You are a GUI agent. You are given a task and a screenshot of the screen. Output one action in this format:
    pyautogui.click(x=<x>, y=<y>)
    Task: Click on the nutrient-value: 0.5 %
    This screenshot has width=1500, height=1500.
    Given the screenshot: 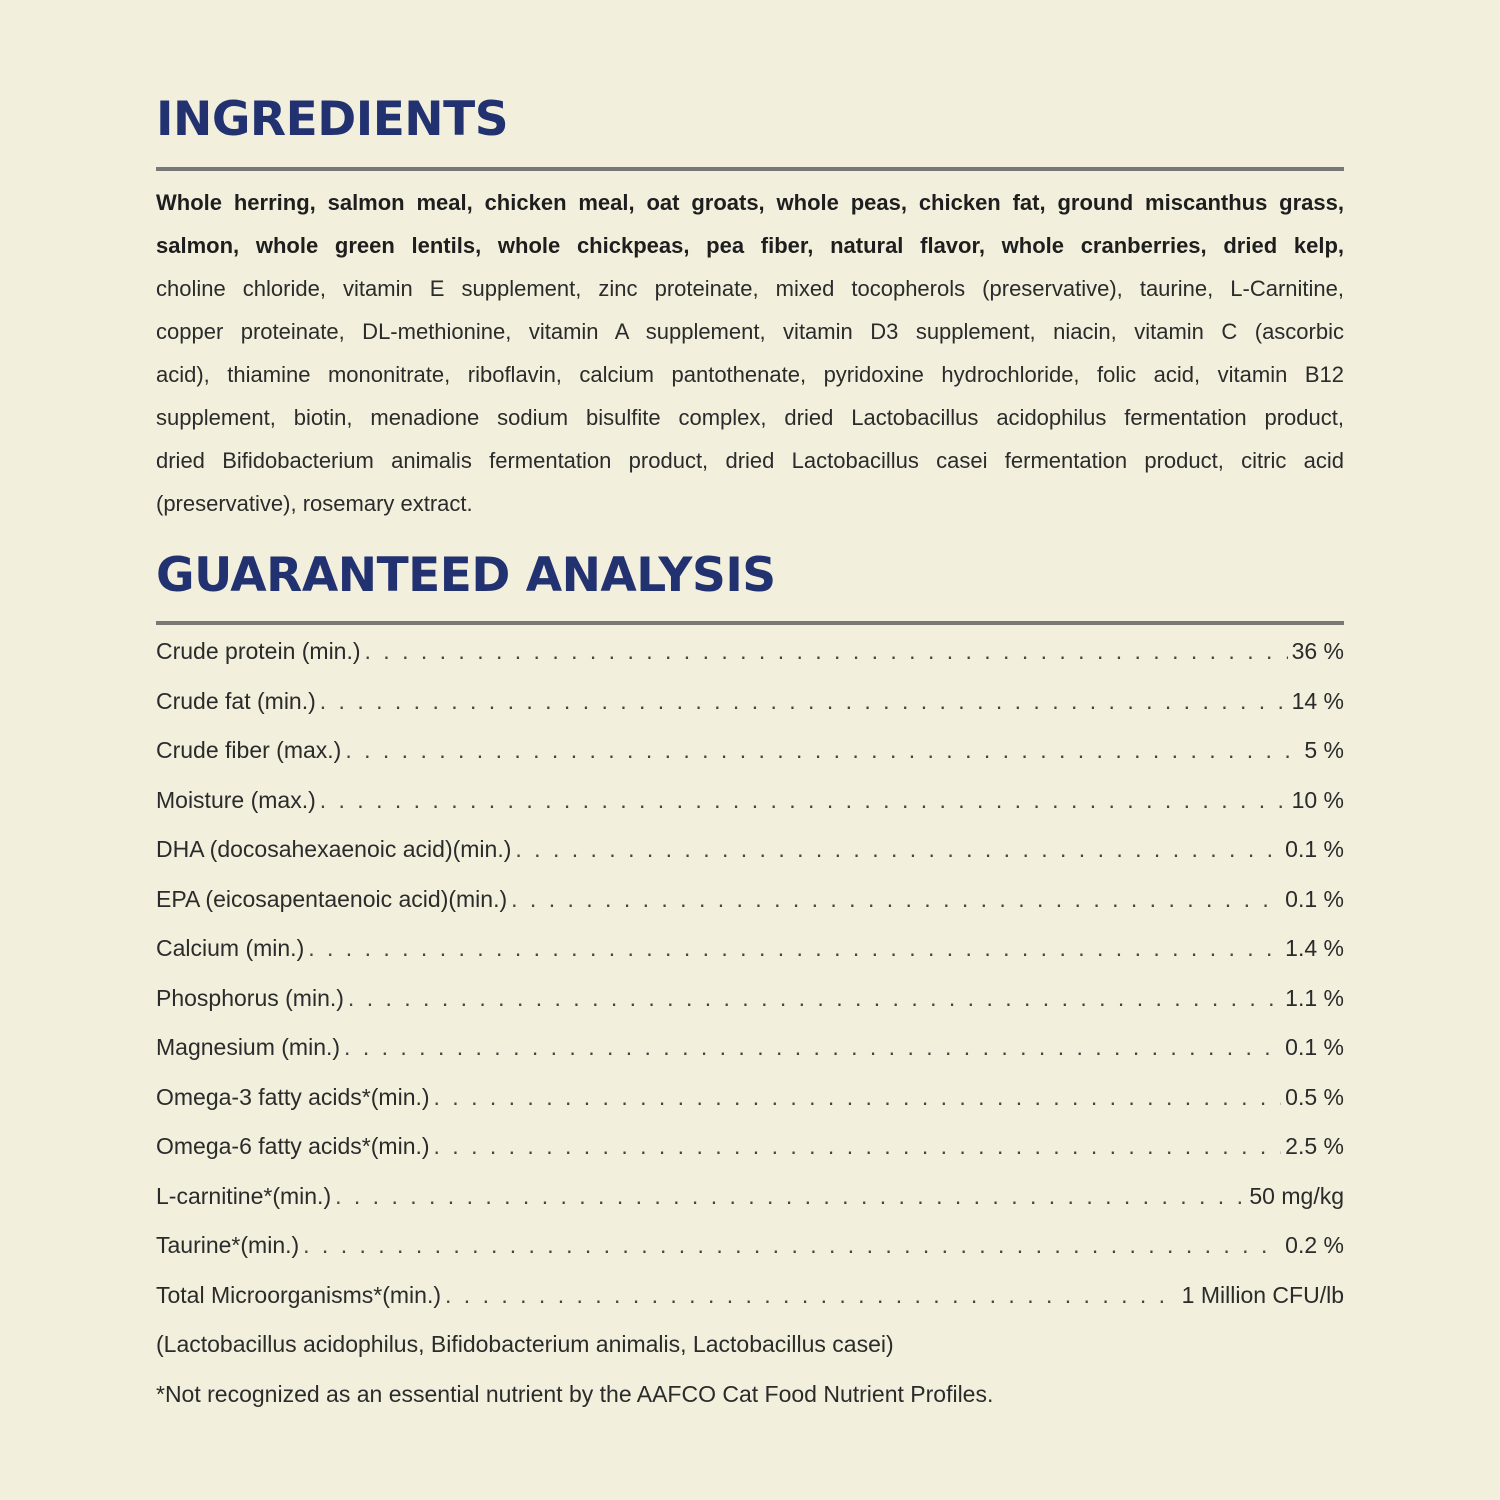 What is the action you would take?
    pyautogui.click(x=1314, y=1096)
    